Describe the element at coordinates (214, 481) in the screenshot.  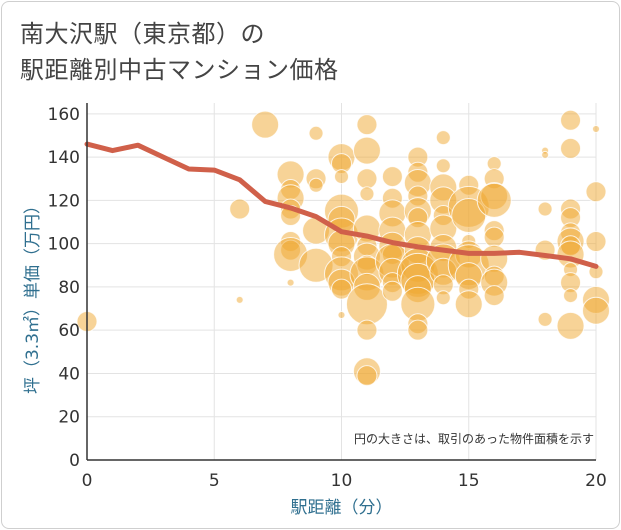
I see `x-tick-label: 5` at that location.